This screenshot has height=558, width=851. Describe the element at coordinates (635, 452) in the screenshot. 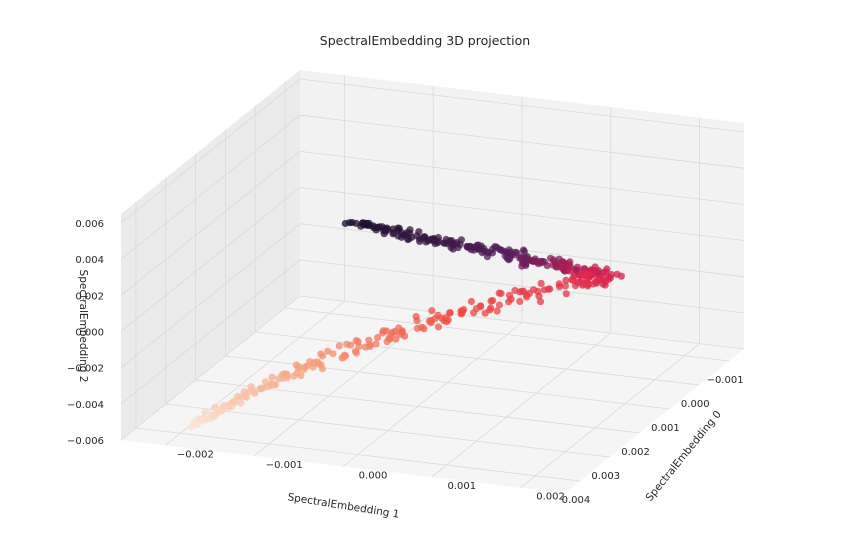

I see `y-tick-label: 0.002` at that location.